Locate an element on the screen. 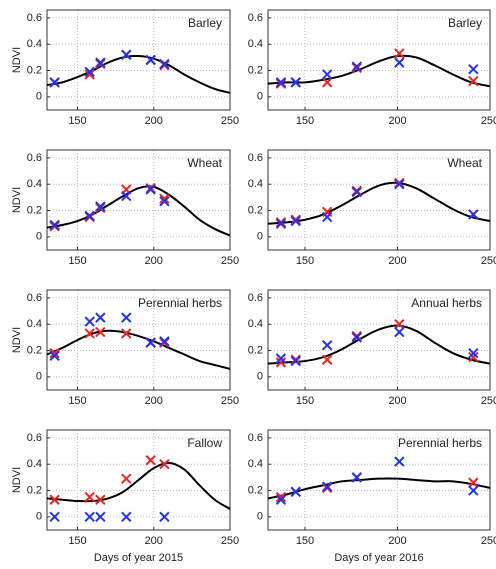 The width and height of the screenshot is (496, 569). subplot: 0 0.2 0.4 0.6 150 200 250 Perennial herbs NDVI is located at coordinates (125, 348).